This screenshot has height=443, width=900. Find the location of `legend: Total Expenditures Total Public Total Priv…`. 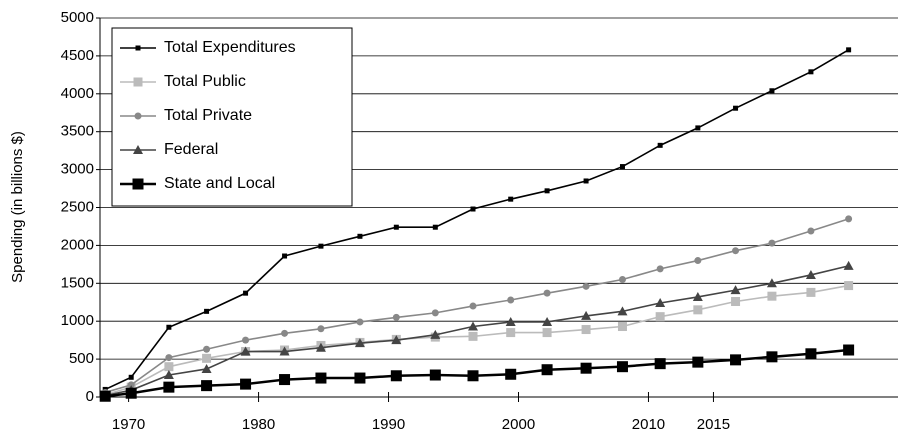

legend: Total Expenditures Total Public Total Priv… is located at coordinates (232, 117).